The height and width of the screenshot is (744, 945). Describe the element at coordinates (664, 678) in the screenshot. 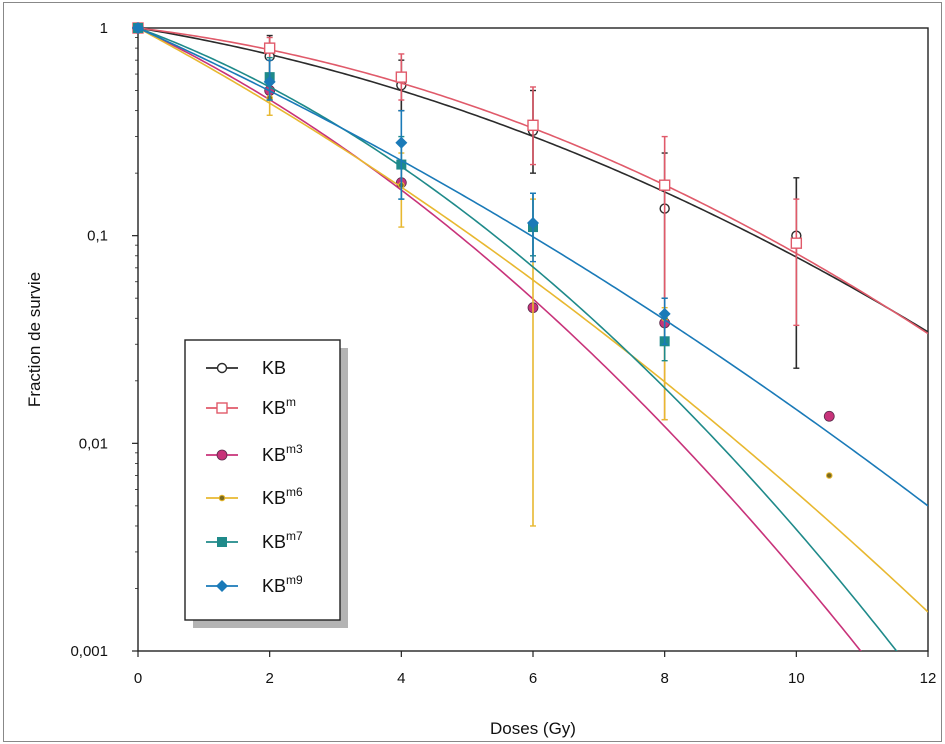

I see `x-tick-label: 8` at that location.